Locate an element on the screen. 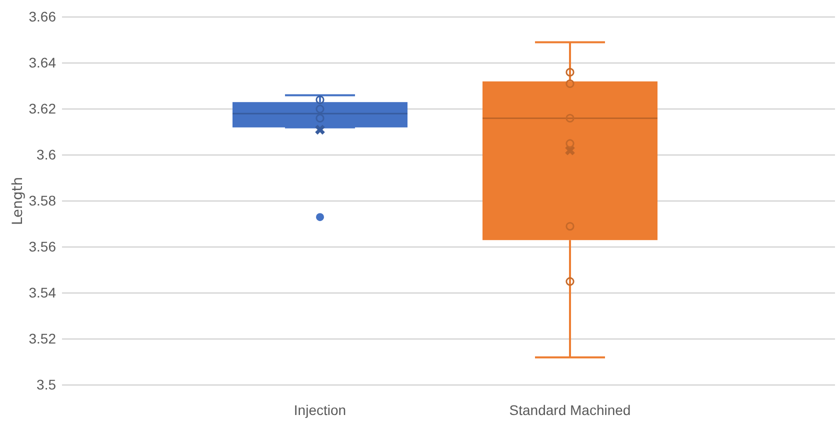 The image size is (839, 445). y-tick-label: 3.54 is located at coordinates (42, 292).